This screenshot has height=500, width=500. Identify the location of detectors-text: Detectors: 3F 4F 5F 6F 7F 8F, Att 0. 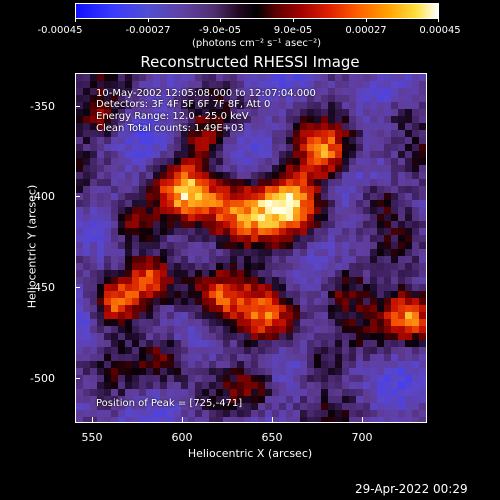
(183, 104).